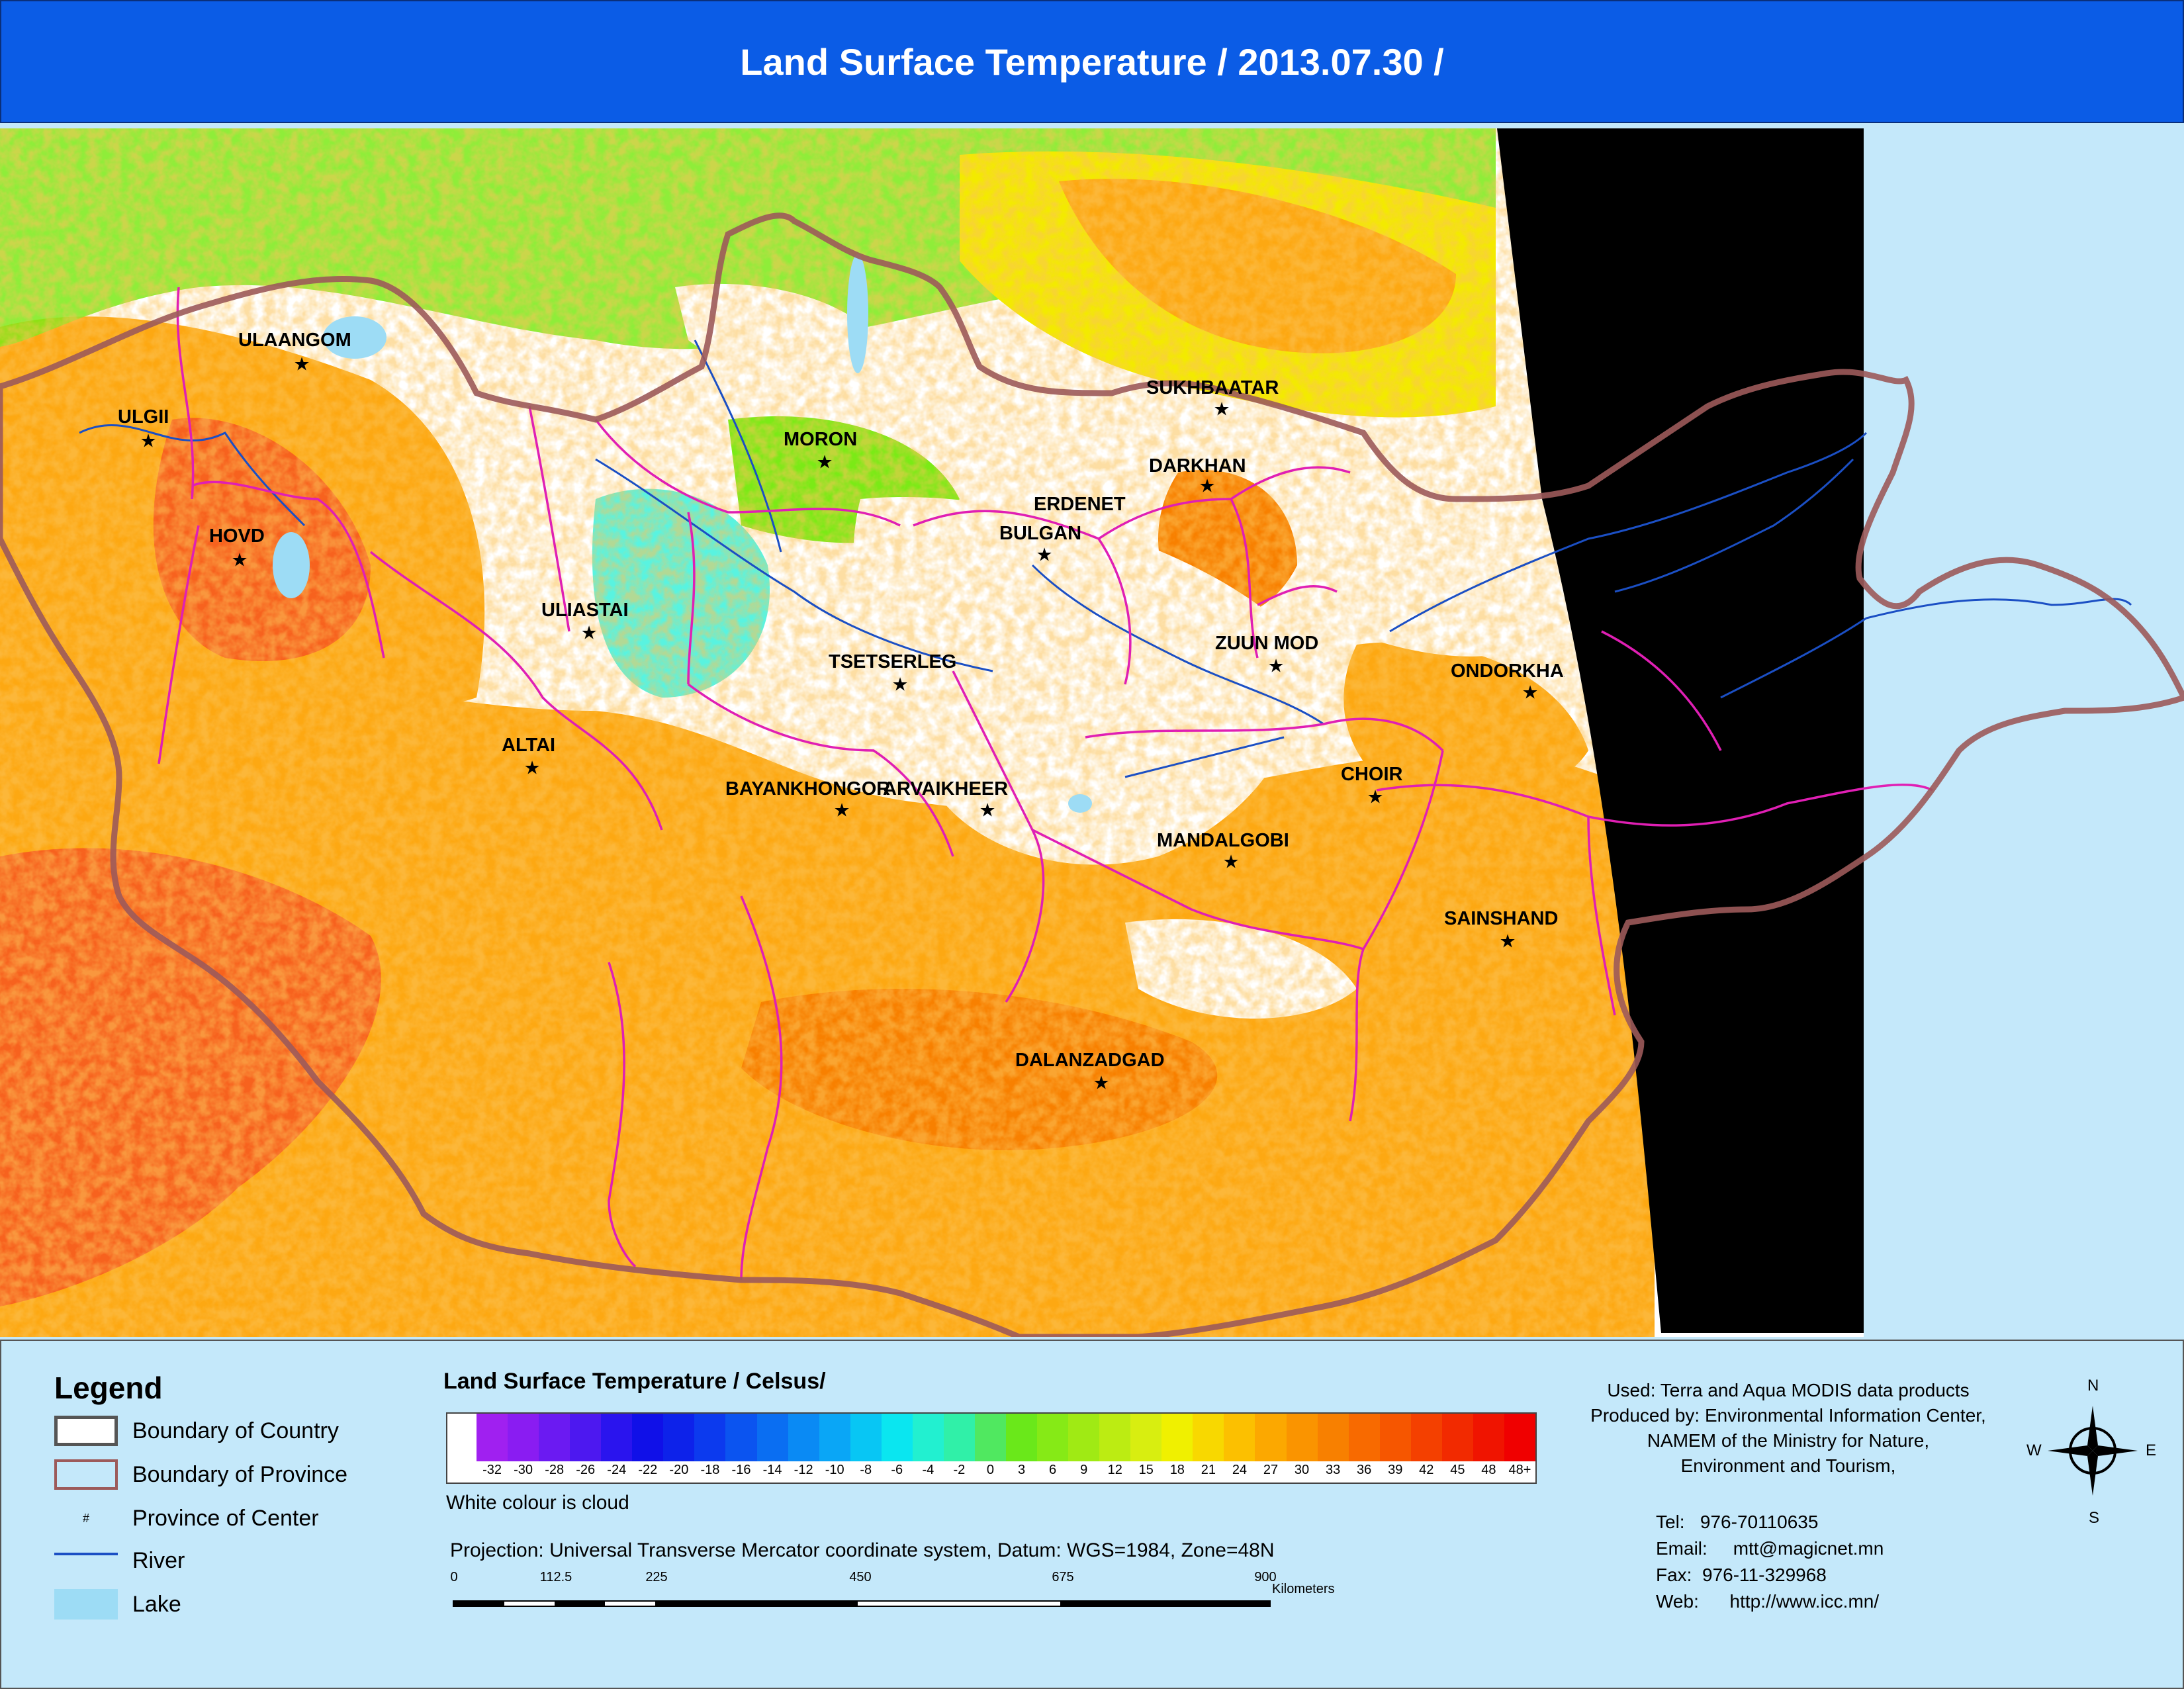 This screenshot has width=2184, height=1689. What do you see at coordinates (1207, 485) in the screenshot?
I see `province-center-star-darkhan: ★` at bounding box center [1207, 485].